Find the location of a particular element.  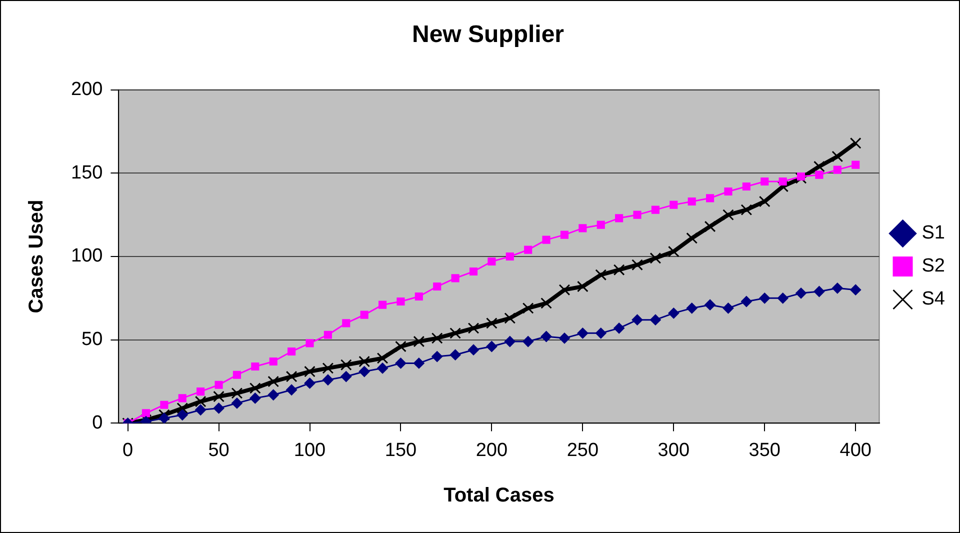

x-tick-label: 200 is located at coordinates (492, 450).